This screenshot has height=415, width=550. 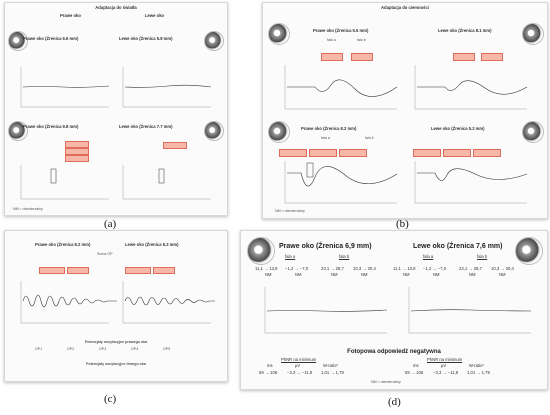 I want to click on d-phnr-col-ms-r: ms, so click(x=270, y=365).